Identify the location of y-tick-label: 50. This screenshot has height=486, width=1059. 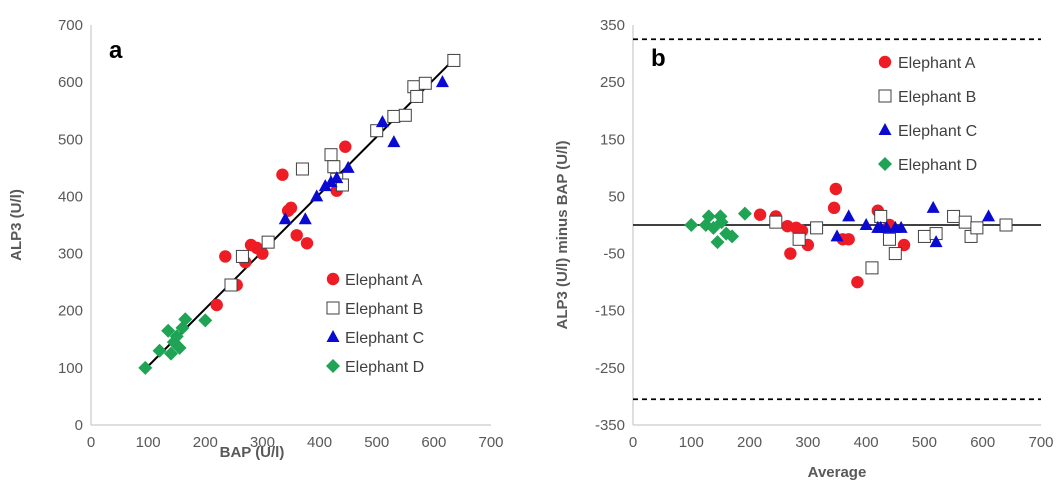
(616, 196).